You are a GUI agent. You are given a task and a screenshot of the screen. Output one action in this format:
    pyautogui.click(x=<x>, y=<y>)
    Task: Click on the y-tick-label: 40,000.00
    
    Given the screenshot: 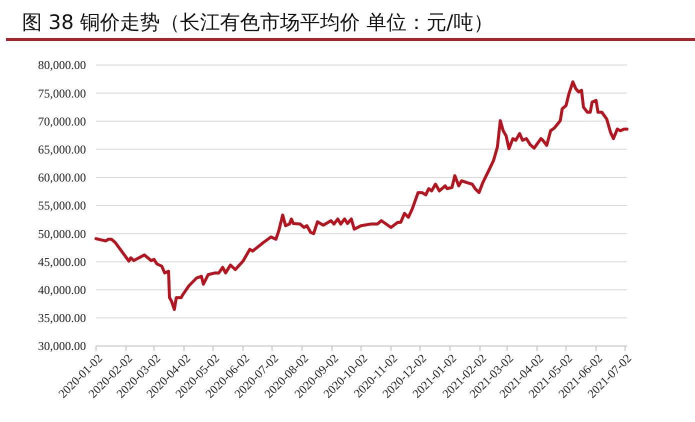 What is the action you would take?
    pyautogui.click(x=62, y=290)
    